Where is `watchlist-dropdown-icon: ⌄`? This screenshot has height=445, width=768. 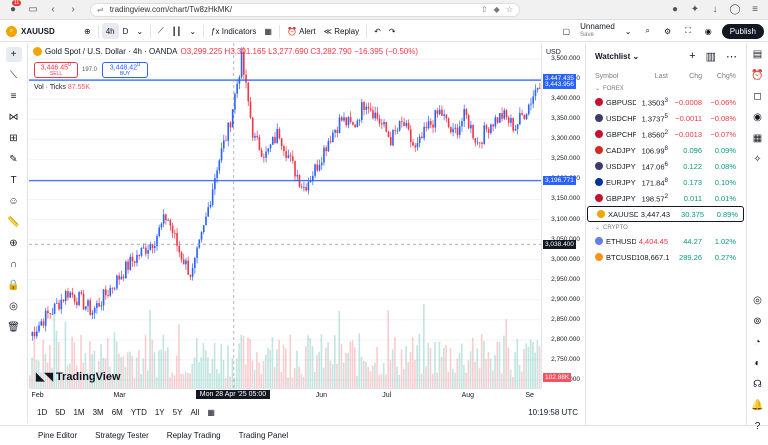
watchlist-dropdown-icon: ⌄ is located at coordinates (635, 56).